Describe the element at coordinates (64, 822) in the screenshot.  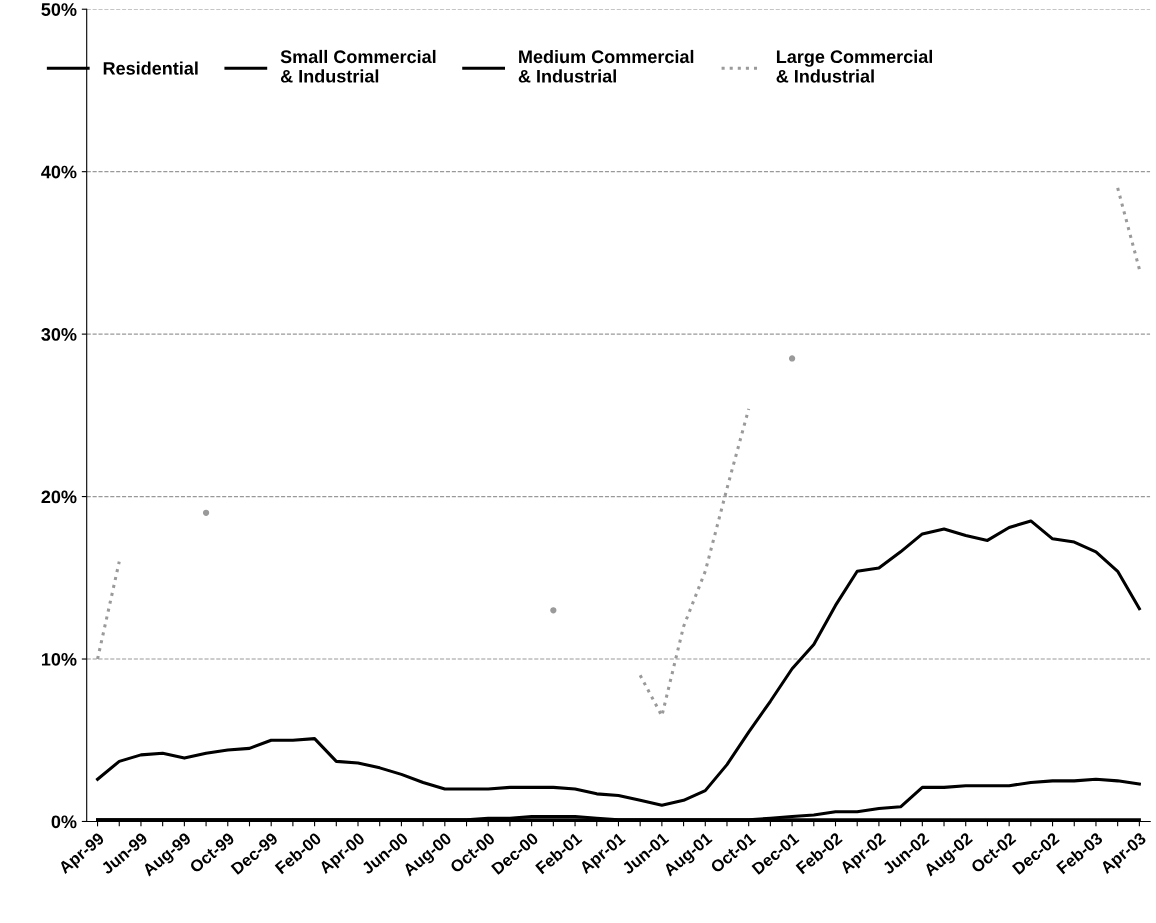
I see `y-tick-label: 0%` at that location.